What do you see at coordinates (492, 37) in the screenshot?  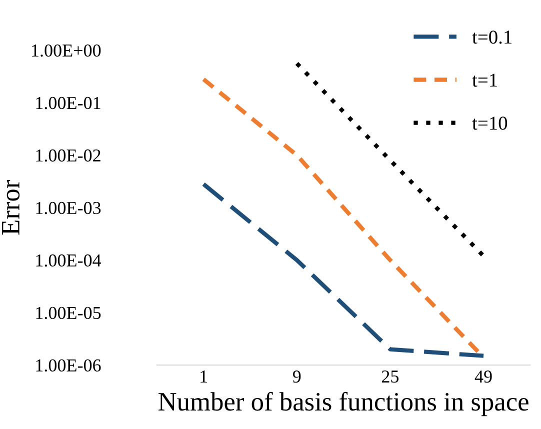 I see `legend-label: t=0.1` at bounding box center [492, 37].